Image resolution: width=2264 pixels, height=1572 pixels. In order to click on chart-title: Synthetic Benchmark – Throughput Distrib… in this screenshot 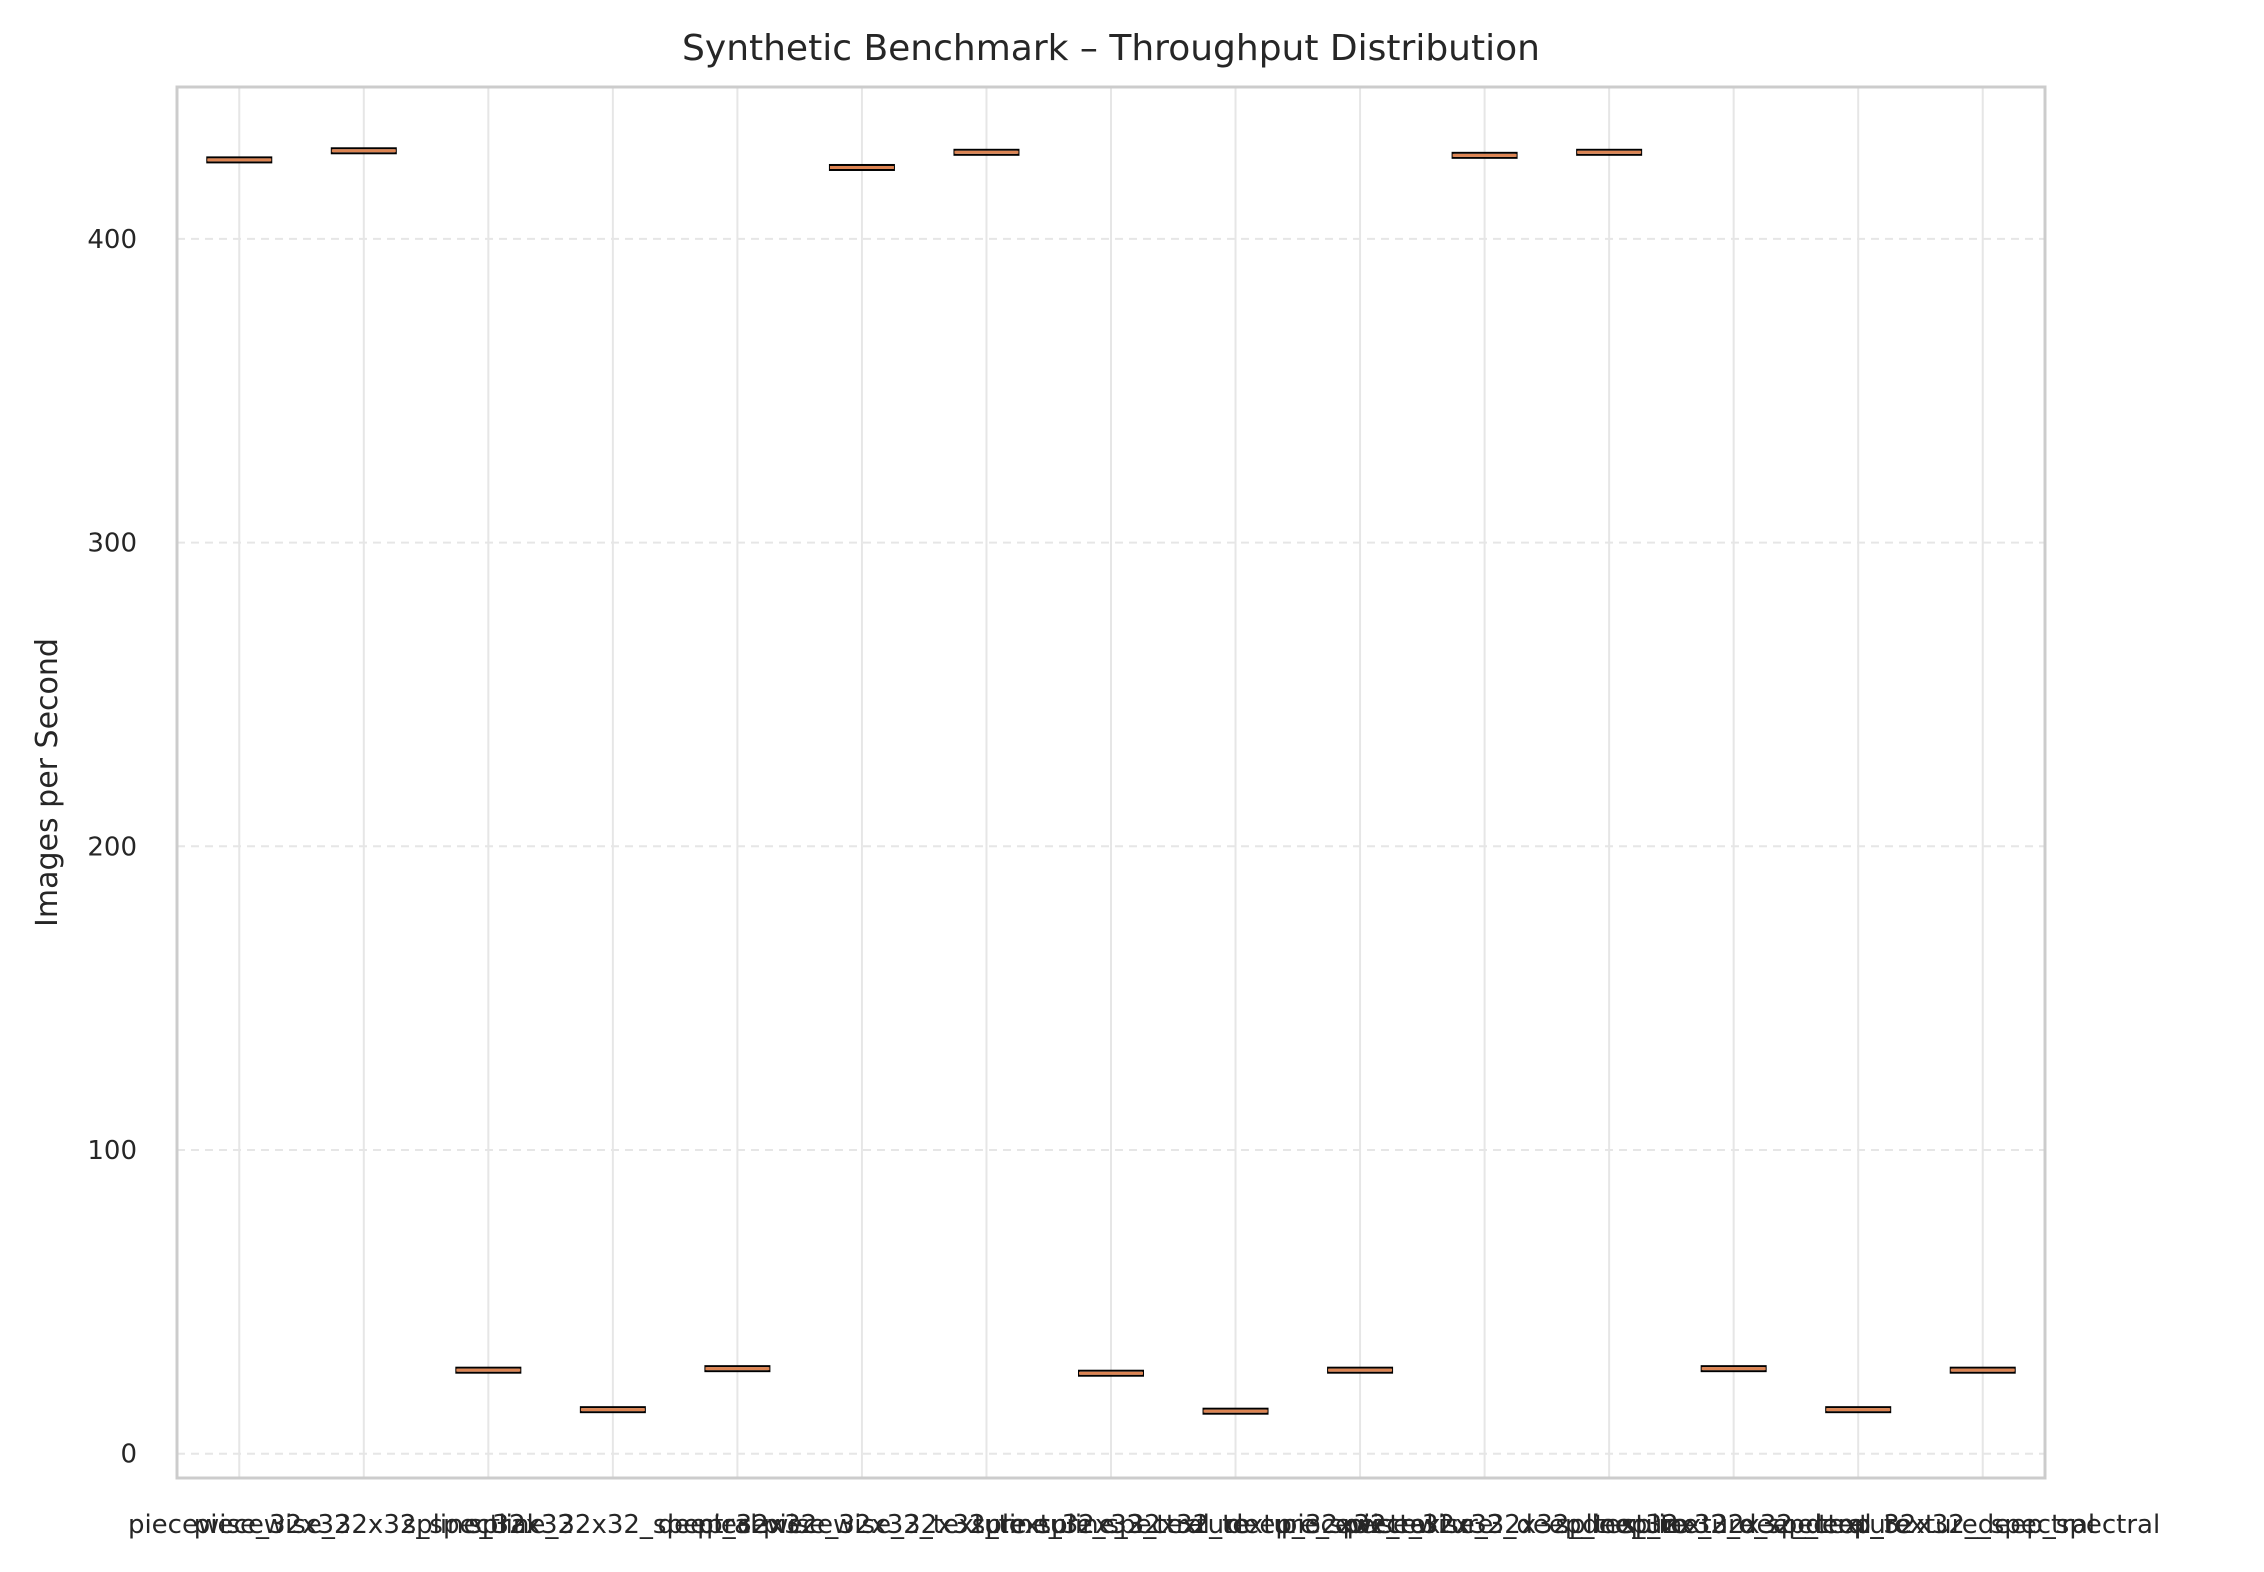, I will do `click(1111, 48)`.